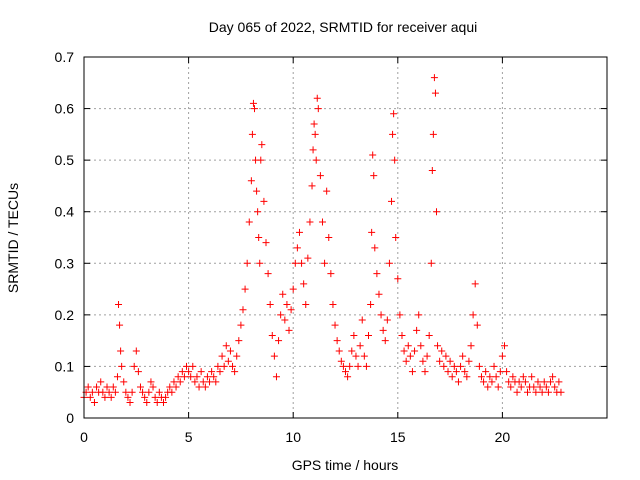 The image size is (640, 480). I want to click on y-tick-label: 0.7, so click(65, 57).